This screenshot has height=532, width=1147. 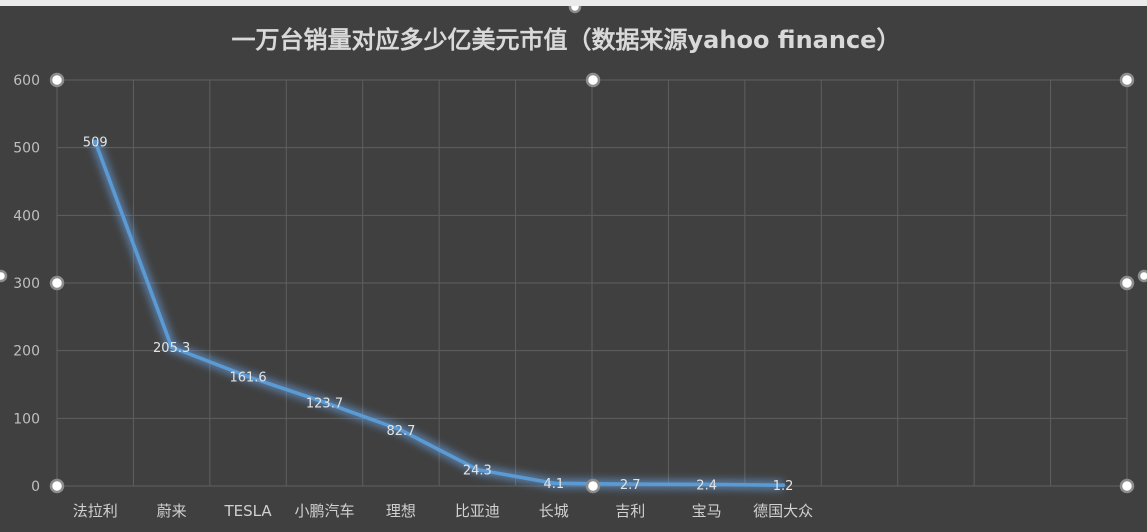 I want to click on y-tick-label: 600, so click(x=26, y=81).